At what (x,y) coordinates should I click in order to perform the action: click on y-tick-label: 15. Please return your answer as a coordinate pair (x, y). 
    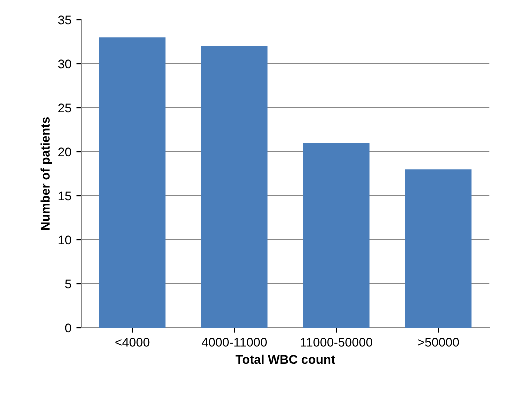
    Looking at the image, I should click on (65, 196).